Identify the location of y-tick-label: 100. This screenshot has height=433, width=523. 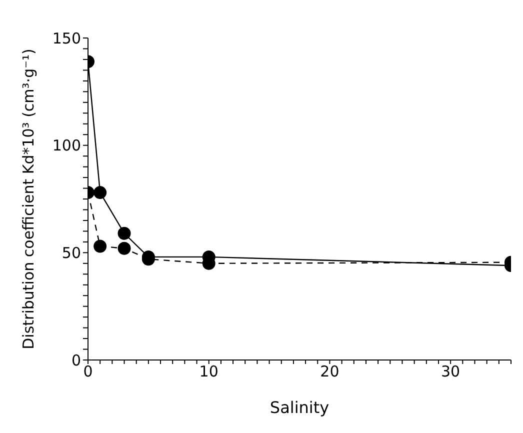
(66, 145).